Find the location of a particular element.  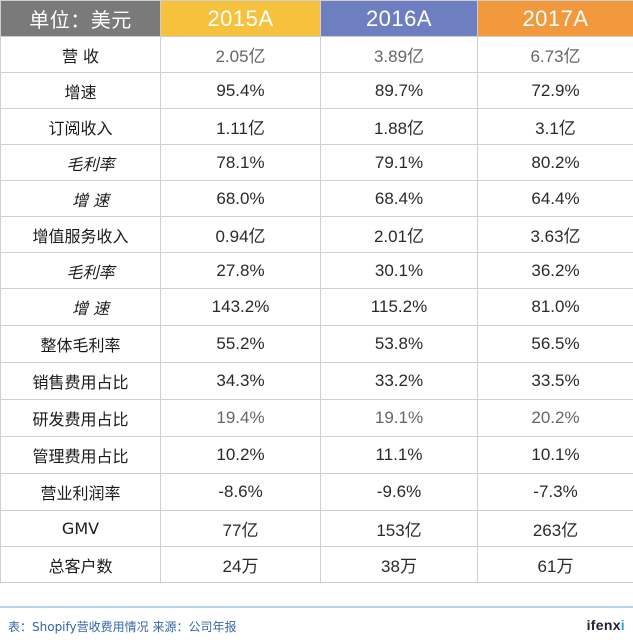

value-cell-2015A: 1.11亿 is located at coordinates (241, 127).